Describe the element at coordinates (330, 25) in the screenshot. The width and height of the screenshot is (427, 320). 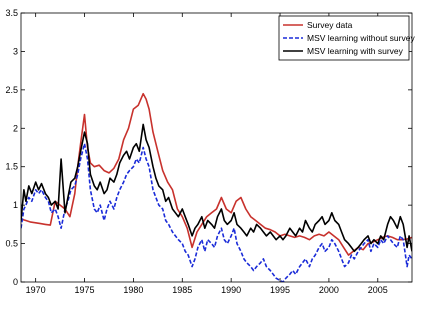
I see `legend-label-1: Survey data` at that location.